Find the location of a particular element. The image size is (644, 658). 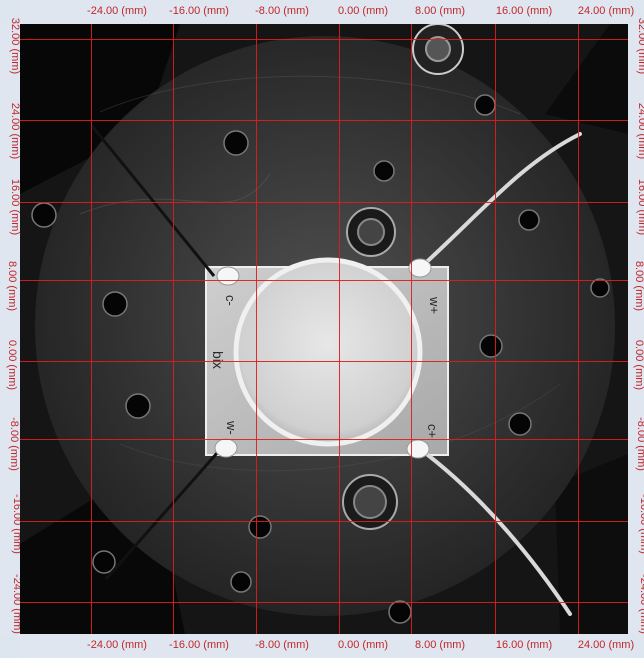

top-x-label: 8.00 (mm) is located at coordinates (440, 11).